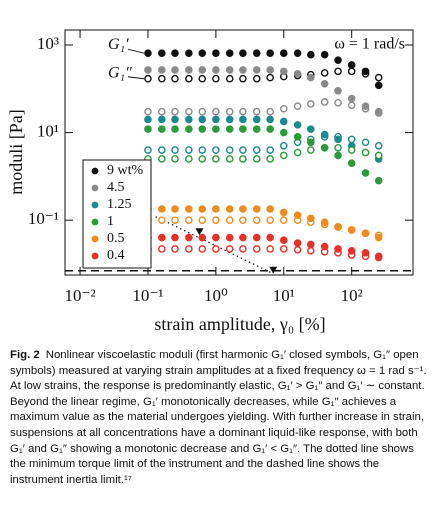 This screenshot has width=438, height=529. Describe the element at coordinates (369, 44) in the screenshot. I see `annotation: ω = 1 rad/s` at that location.